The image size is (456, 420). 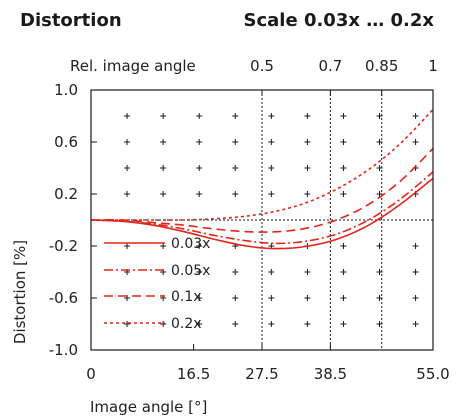 What do you see at coordinates (133, 66) in the screenshot?
I see `top-axis-label: Rel. image angle` at bounding box center [133, 66].